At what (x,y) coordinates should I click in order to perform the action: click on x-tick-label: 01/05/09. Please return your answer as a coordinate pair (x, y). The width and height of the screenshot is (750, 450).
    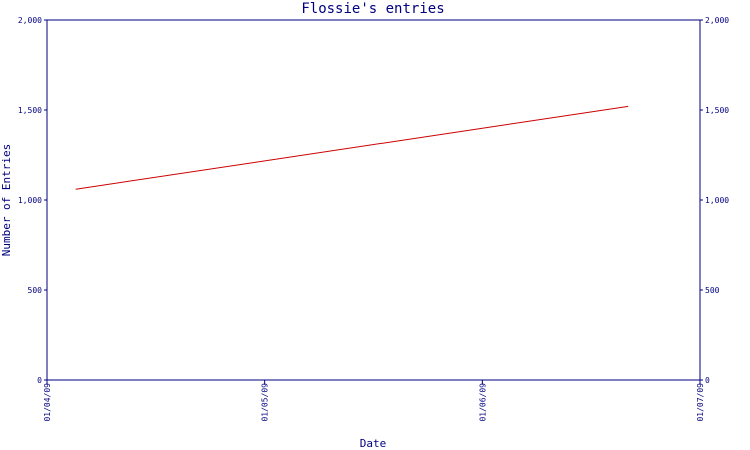
    Looking at the image, I should click on (265, 402).